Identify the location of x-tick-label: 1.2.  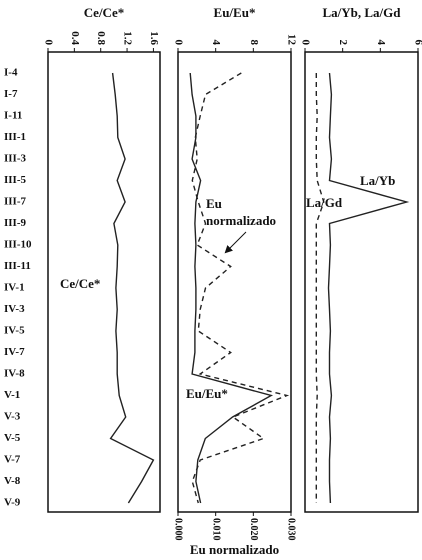
(128, 38).